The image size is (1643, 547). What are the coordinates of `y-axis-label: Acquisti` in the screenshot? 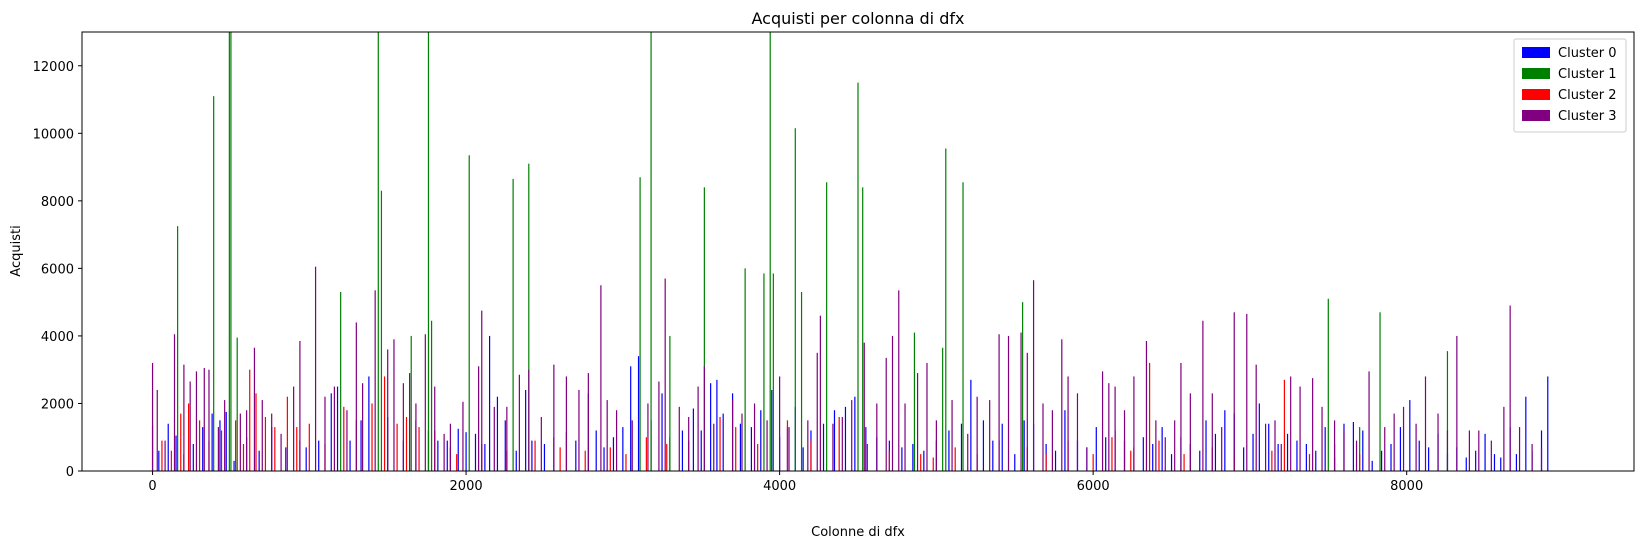 It's located at (16, 250).